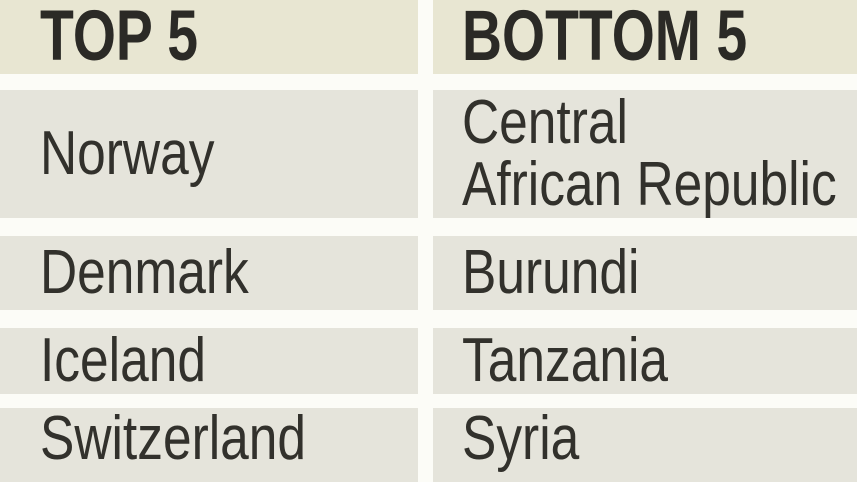  What do you see at coordinates (209, 37) in the screenshot?
I see `top5-header-cell: TOP 5` at bounding box center [209, 37].